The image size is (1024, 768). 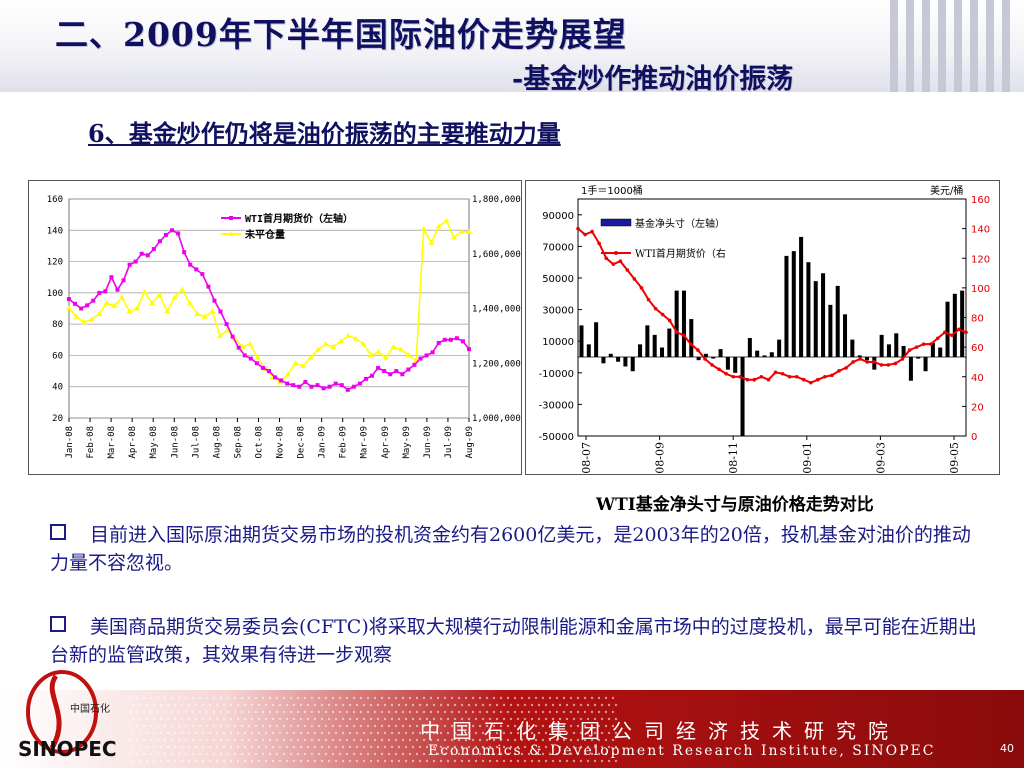 What do you see at coordinates (341, 34) in the screenshot?
I see `slide-title: 二、2009年下半年国际油价走势展望` at bounding box center [341, 34].